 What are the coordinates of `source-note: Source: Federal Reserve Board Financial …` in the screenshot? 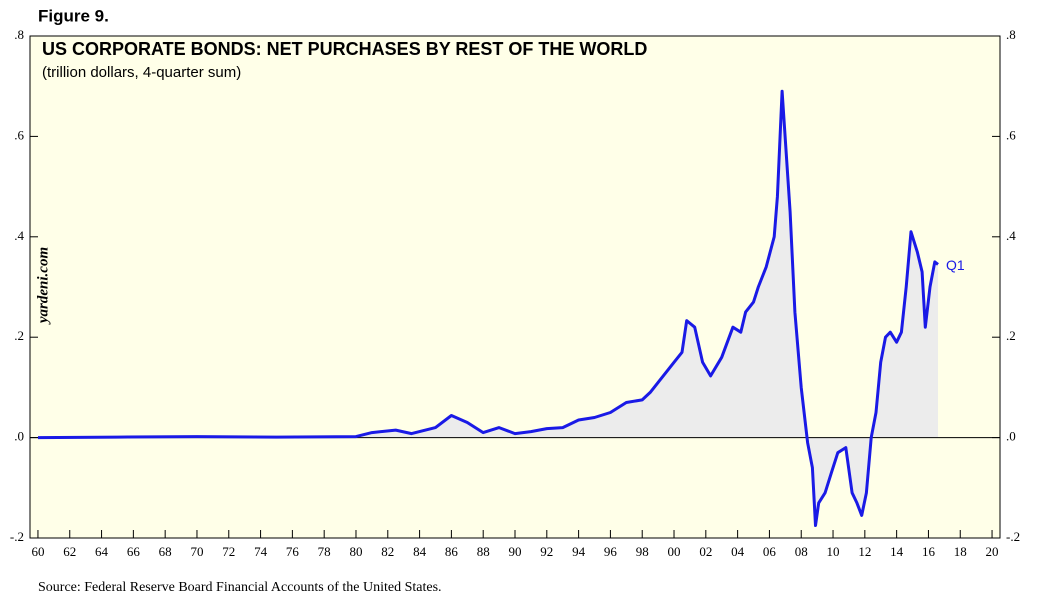 It's located at (240, 587).